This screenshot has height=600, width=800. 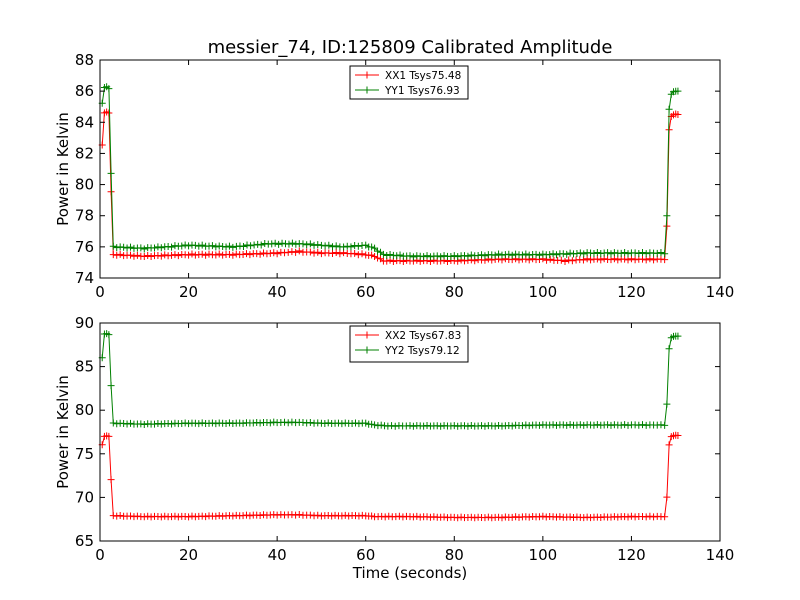 I want to click on legend-entry: YY1 Tsys76.93, so click(x=407, y=91).